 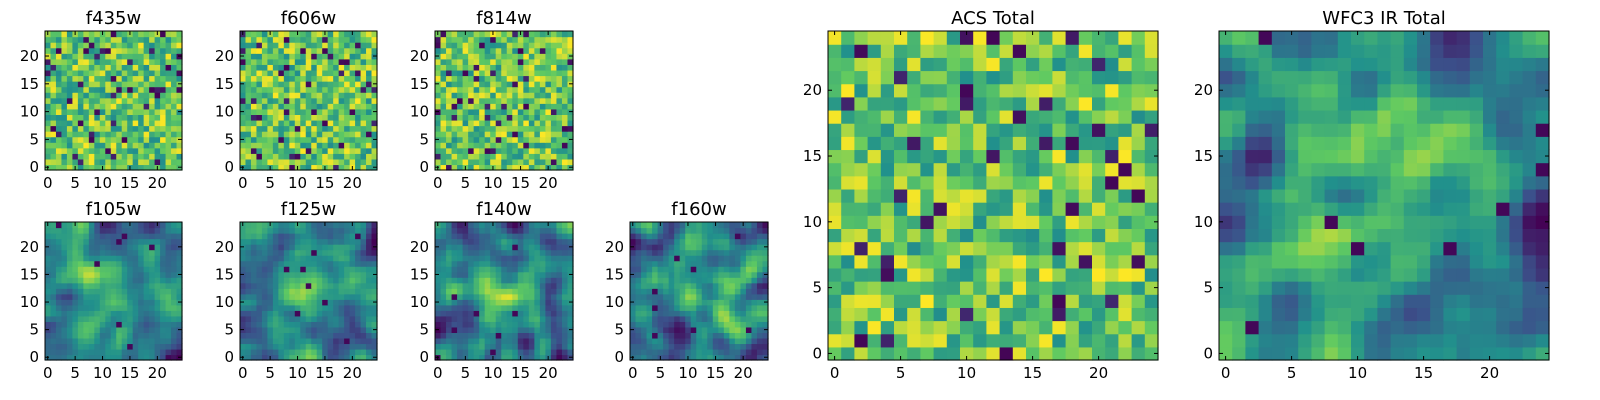 What do you see at coordinates (113, 291) in the screenshot?
I see `axes-frame` at bounding box center [113, 291].